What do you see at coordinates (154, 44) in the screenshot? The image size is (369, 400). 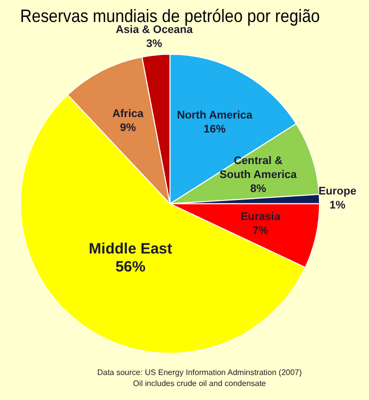 I see `data-label: 3%` at bounding box center [154, 44].